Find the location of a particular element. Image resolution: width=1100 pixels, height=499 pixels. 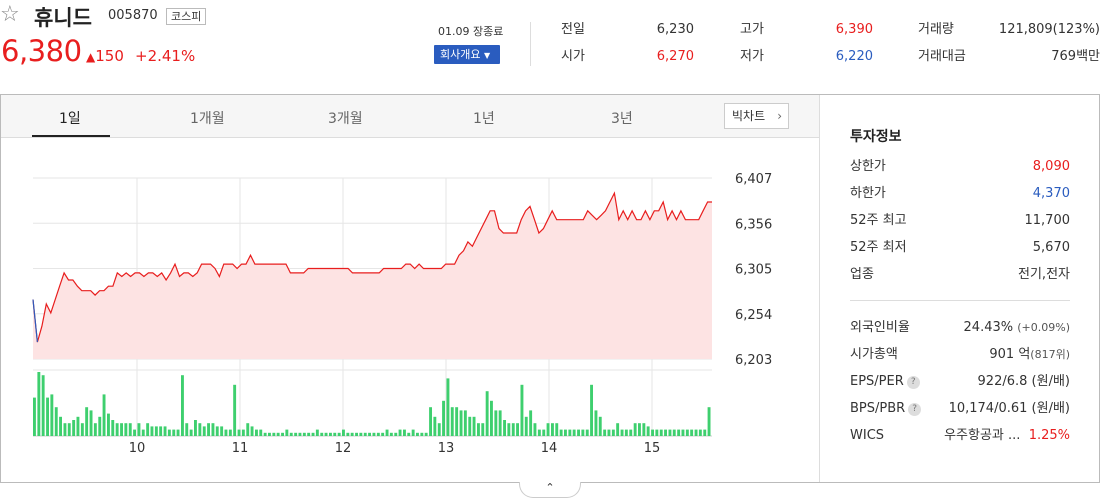

price-change: ▲150 is located at coordinates (105, 56).